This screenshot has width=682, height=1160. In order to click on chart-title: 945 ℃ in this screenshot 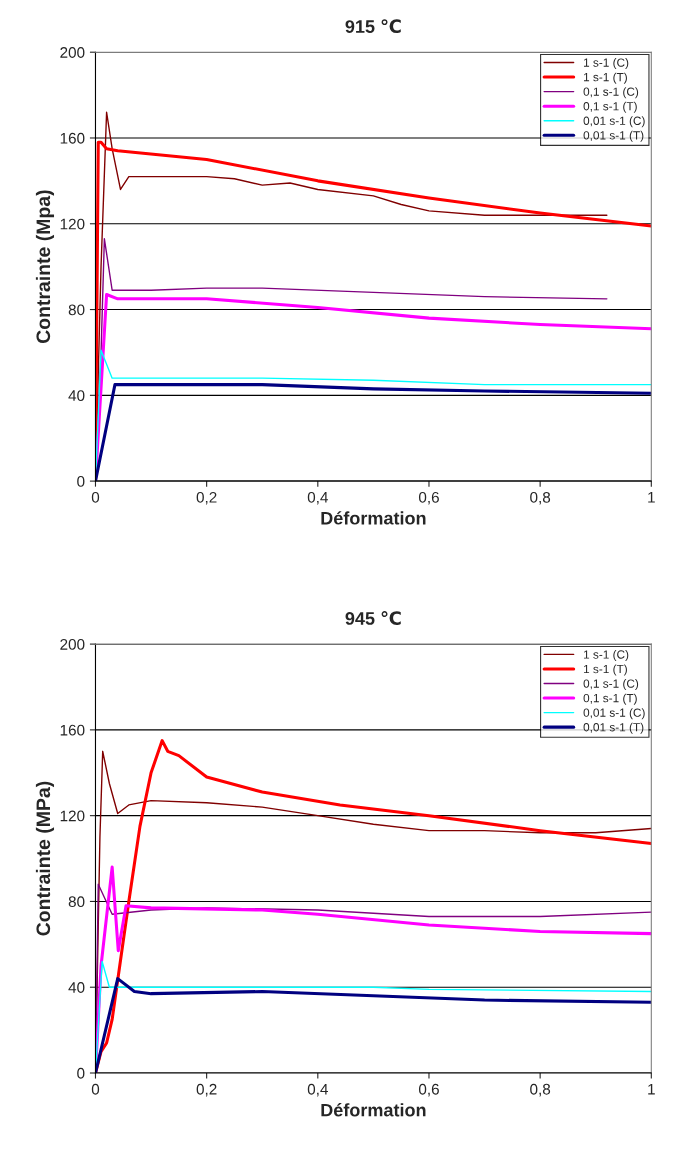, I will do `click(373, 618)`.